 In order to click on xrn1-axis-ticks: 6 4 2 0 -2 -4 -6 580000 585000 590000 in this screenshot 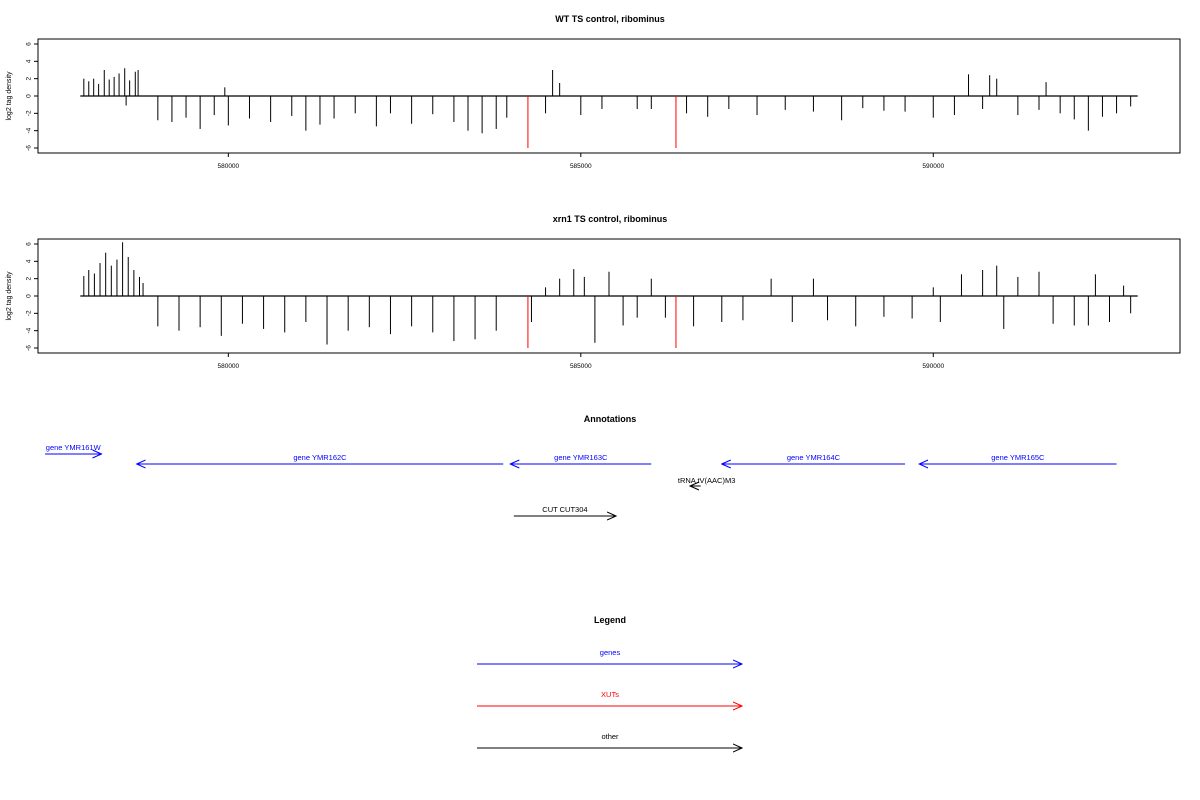, I will do `click(485, 306)`.